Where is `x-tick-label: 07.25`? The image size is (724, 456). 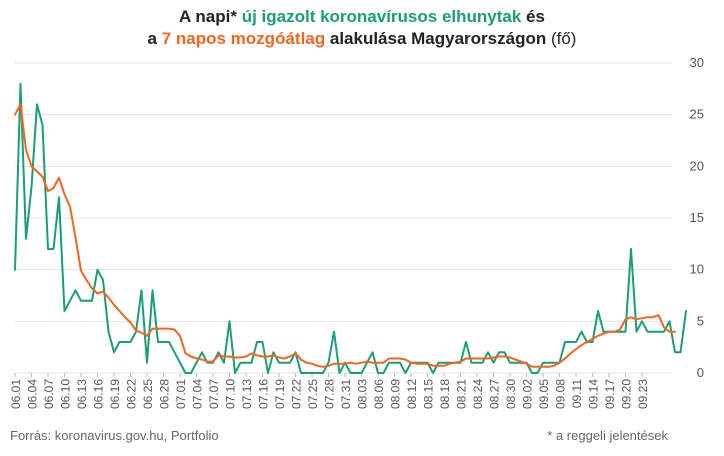
x-tick-label: 07.25 is located at coordinates (313, 394).